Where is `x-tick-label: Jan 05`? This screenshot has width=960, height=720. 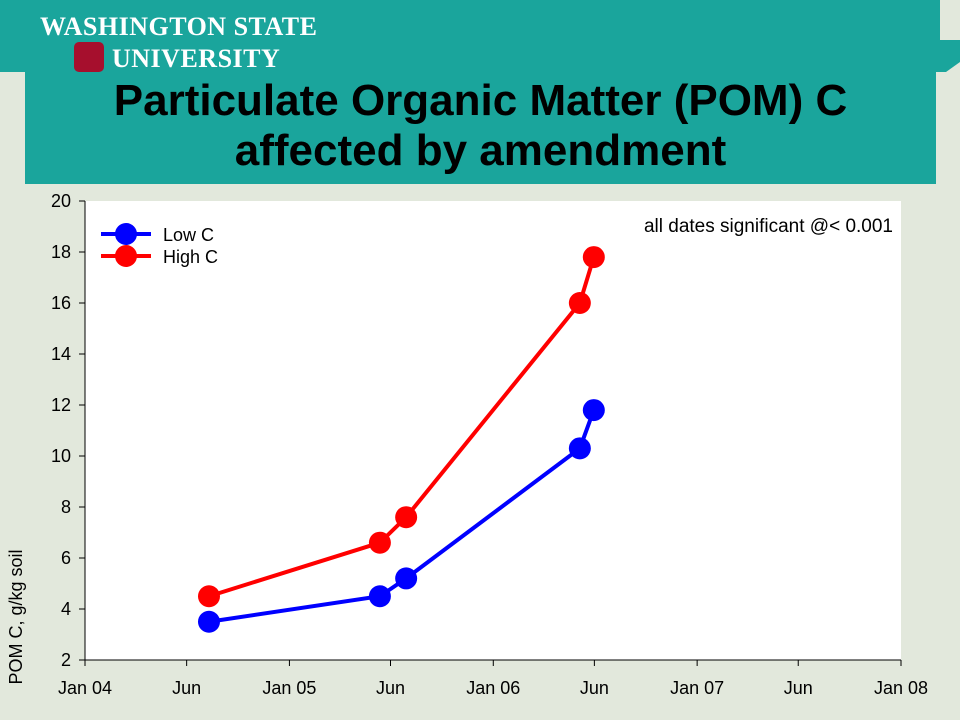
x-tick-label: Jan 05 is located at coordinates (289, 688).